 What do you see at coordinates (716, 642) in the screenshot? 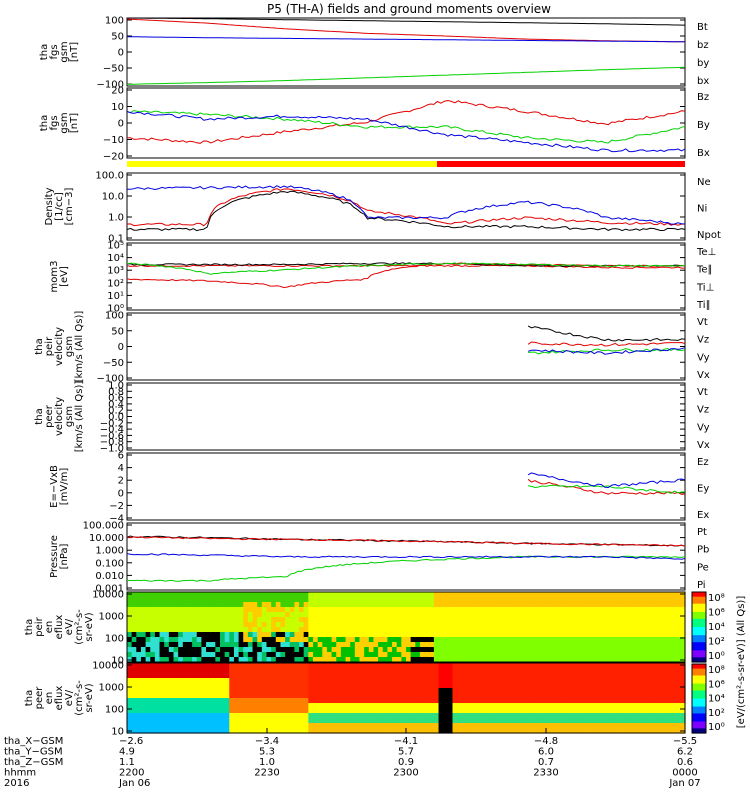
I see `colorbar-tick: 10²` at bounding box center [716, 642].